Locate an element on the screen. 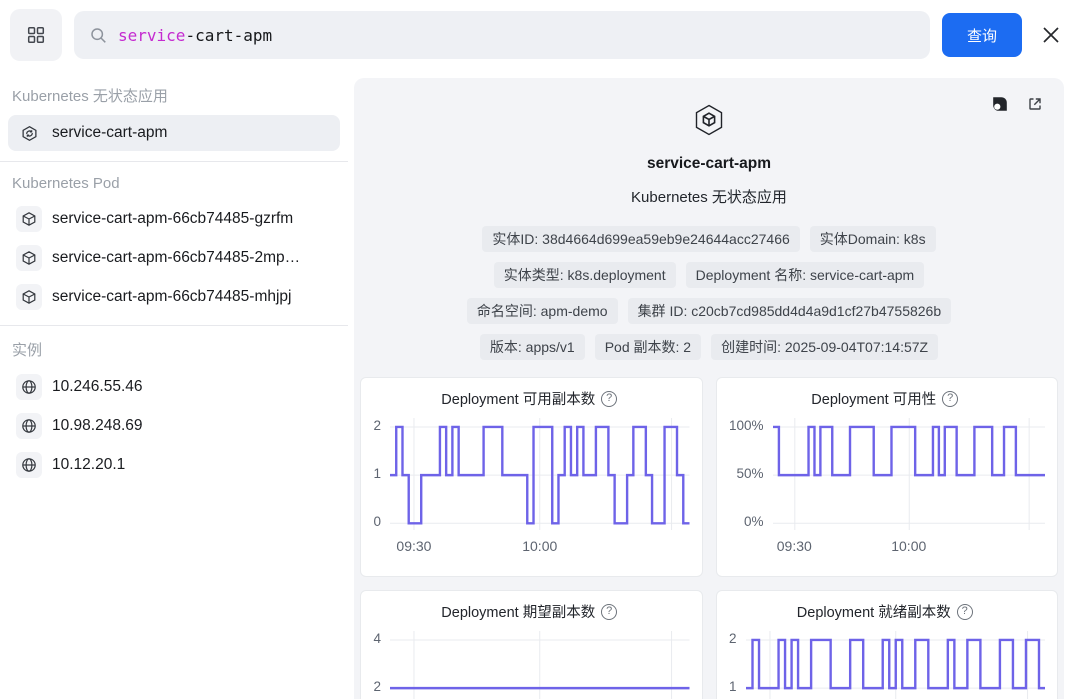  chart-title: Deployment 可用性 is located at coordinates (874, 400).